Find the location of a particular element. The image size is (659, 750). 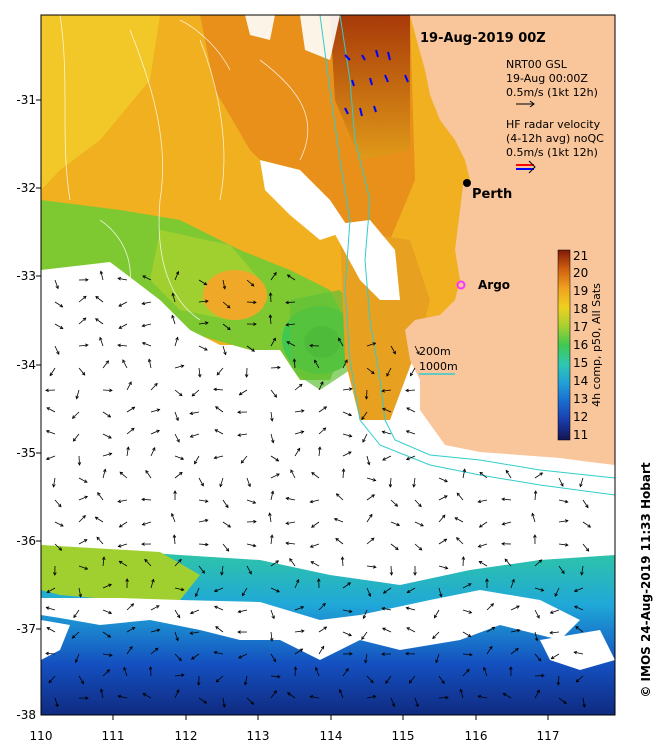

y-tick: -34 is located at coordinates (26, 365).